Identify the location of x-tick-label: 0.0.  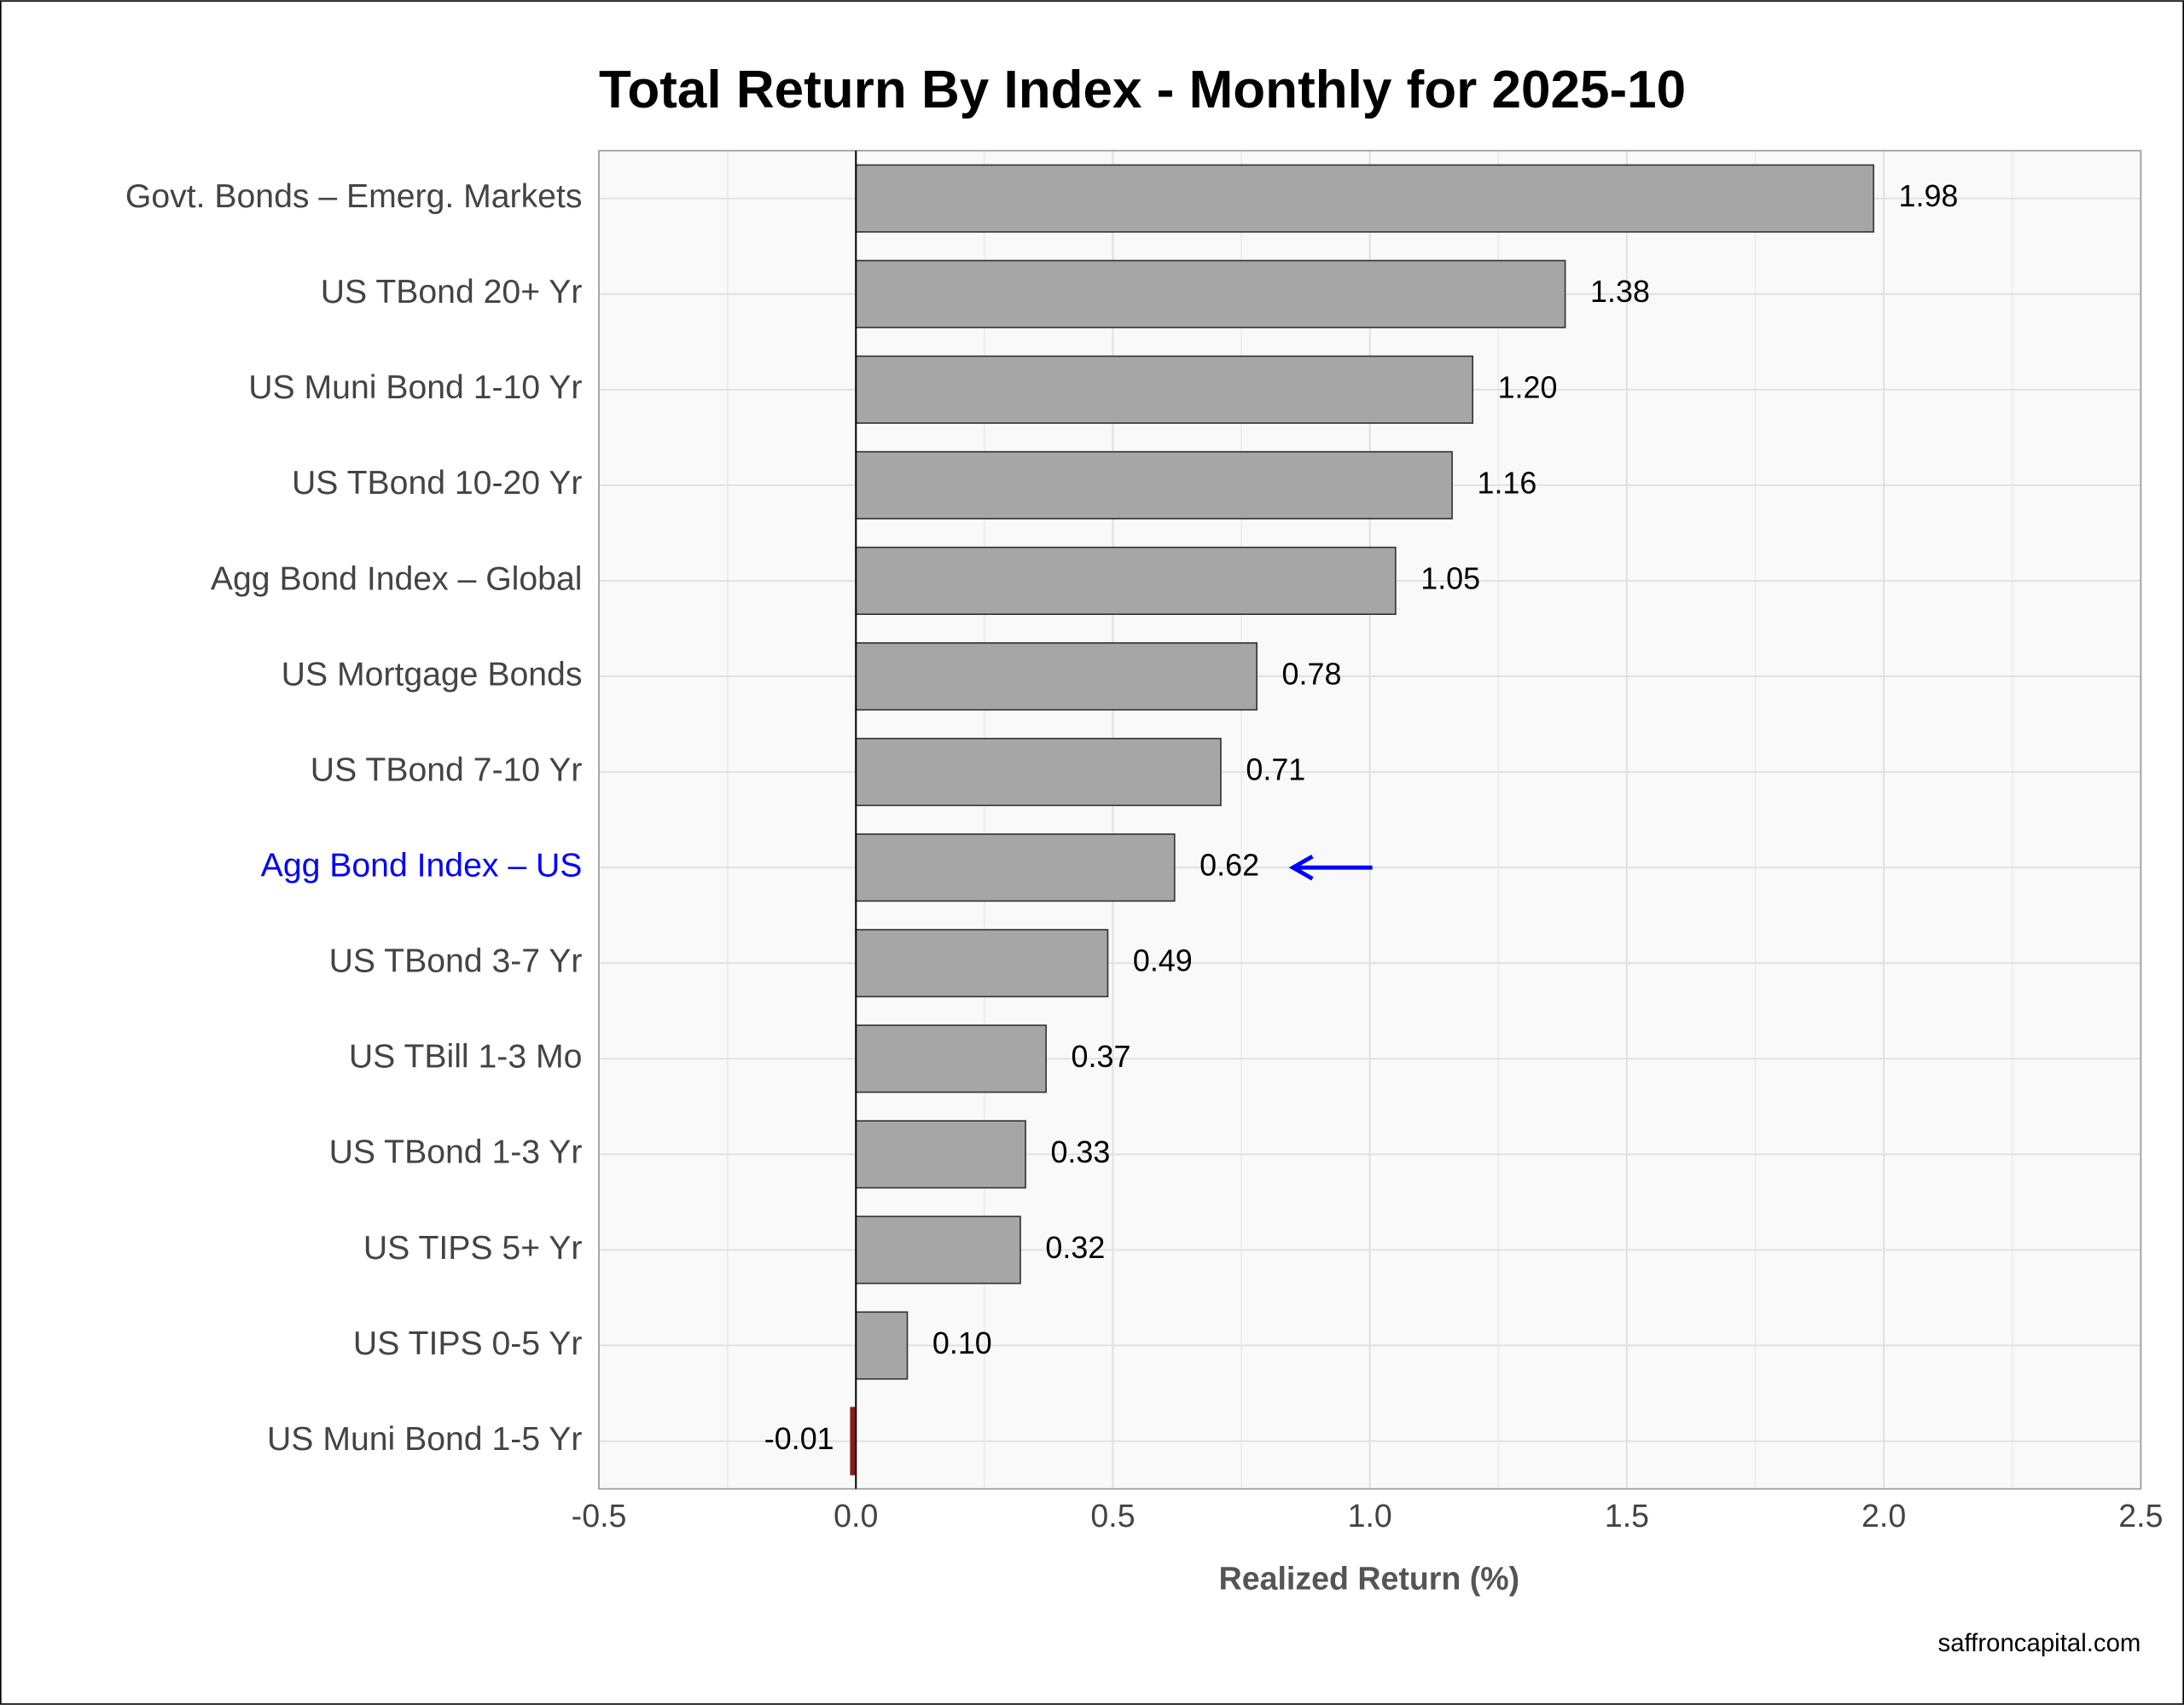
(856, 1516).